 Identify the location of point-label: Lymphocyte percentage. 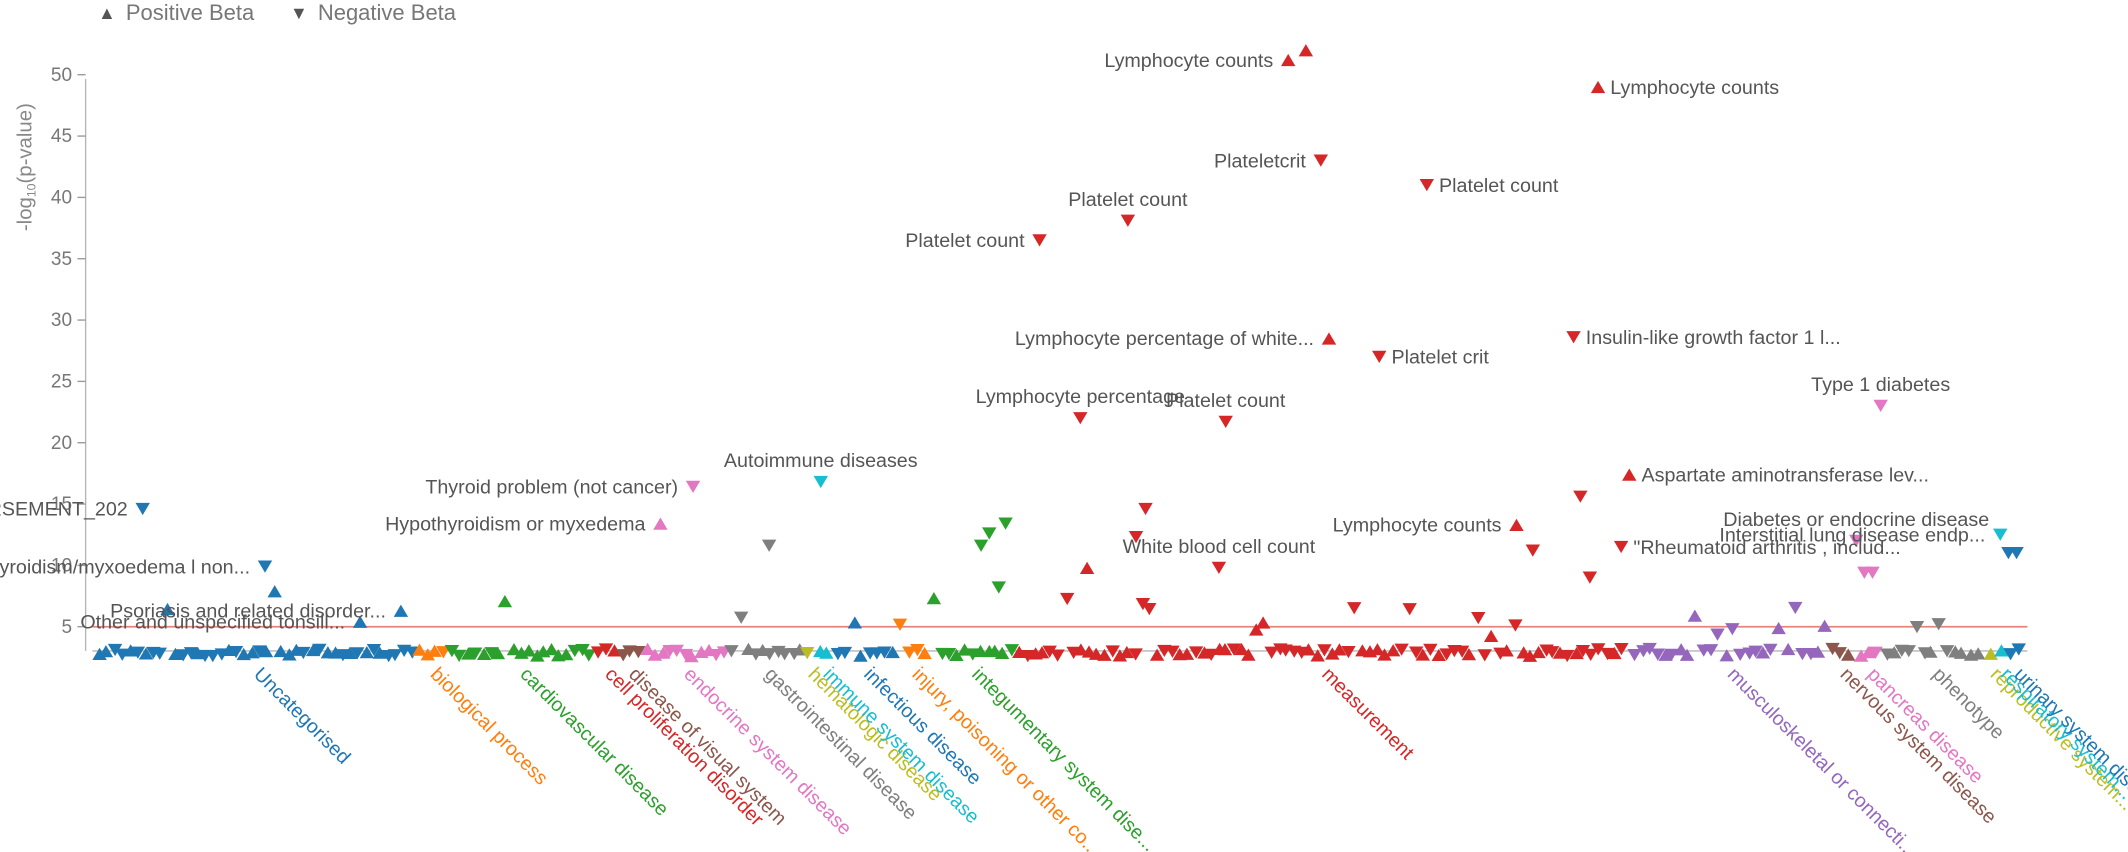
(1080, 397).